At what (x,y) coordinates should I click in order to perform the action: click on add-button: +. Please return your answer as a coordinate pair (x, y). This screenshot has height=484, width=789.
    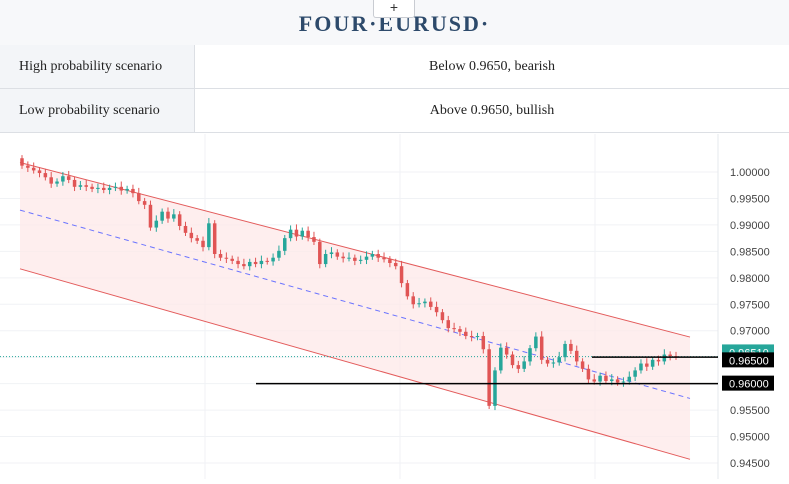
    Looking at the image, I should click on (394, 9).